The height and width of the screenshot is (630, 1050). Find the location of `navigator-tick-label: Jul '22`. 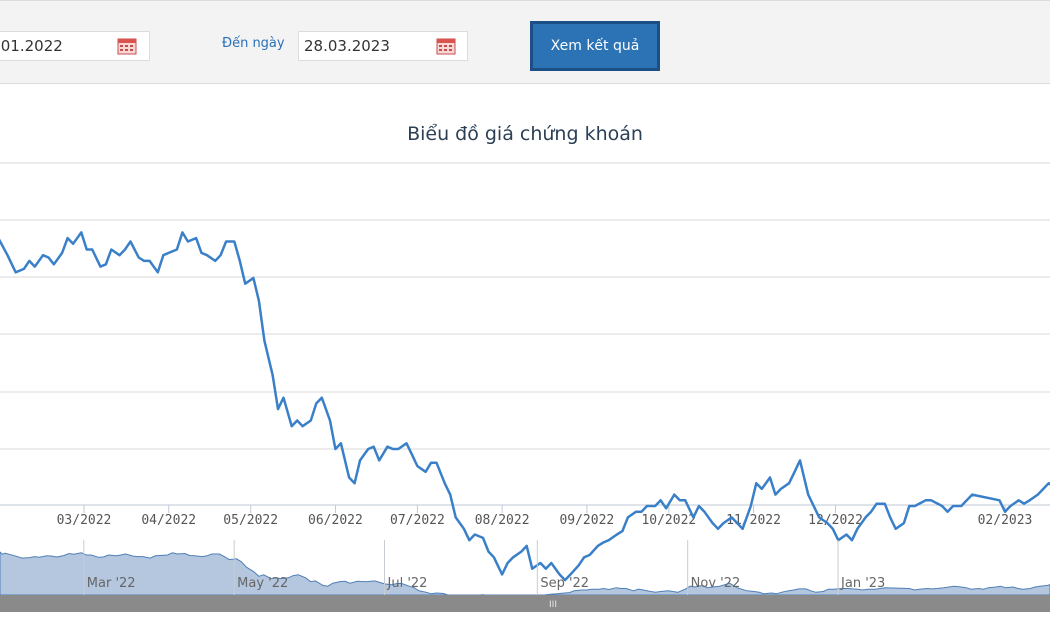

navigator-tick-label: Jul '22 is located at coordinates (407, 583).